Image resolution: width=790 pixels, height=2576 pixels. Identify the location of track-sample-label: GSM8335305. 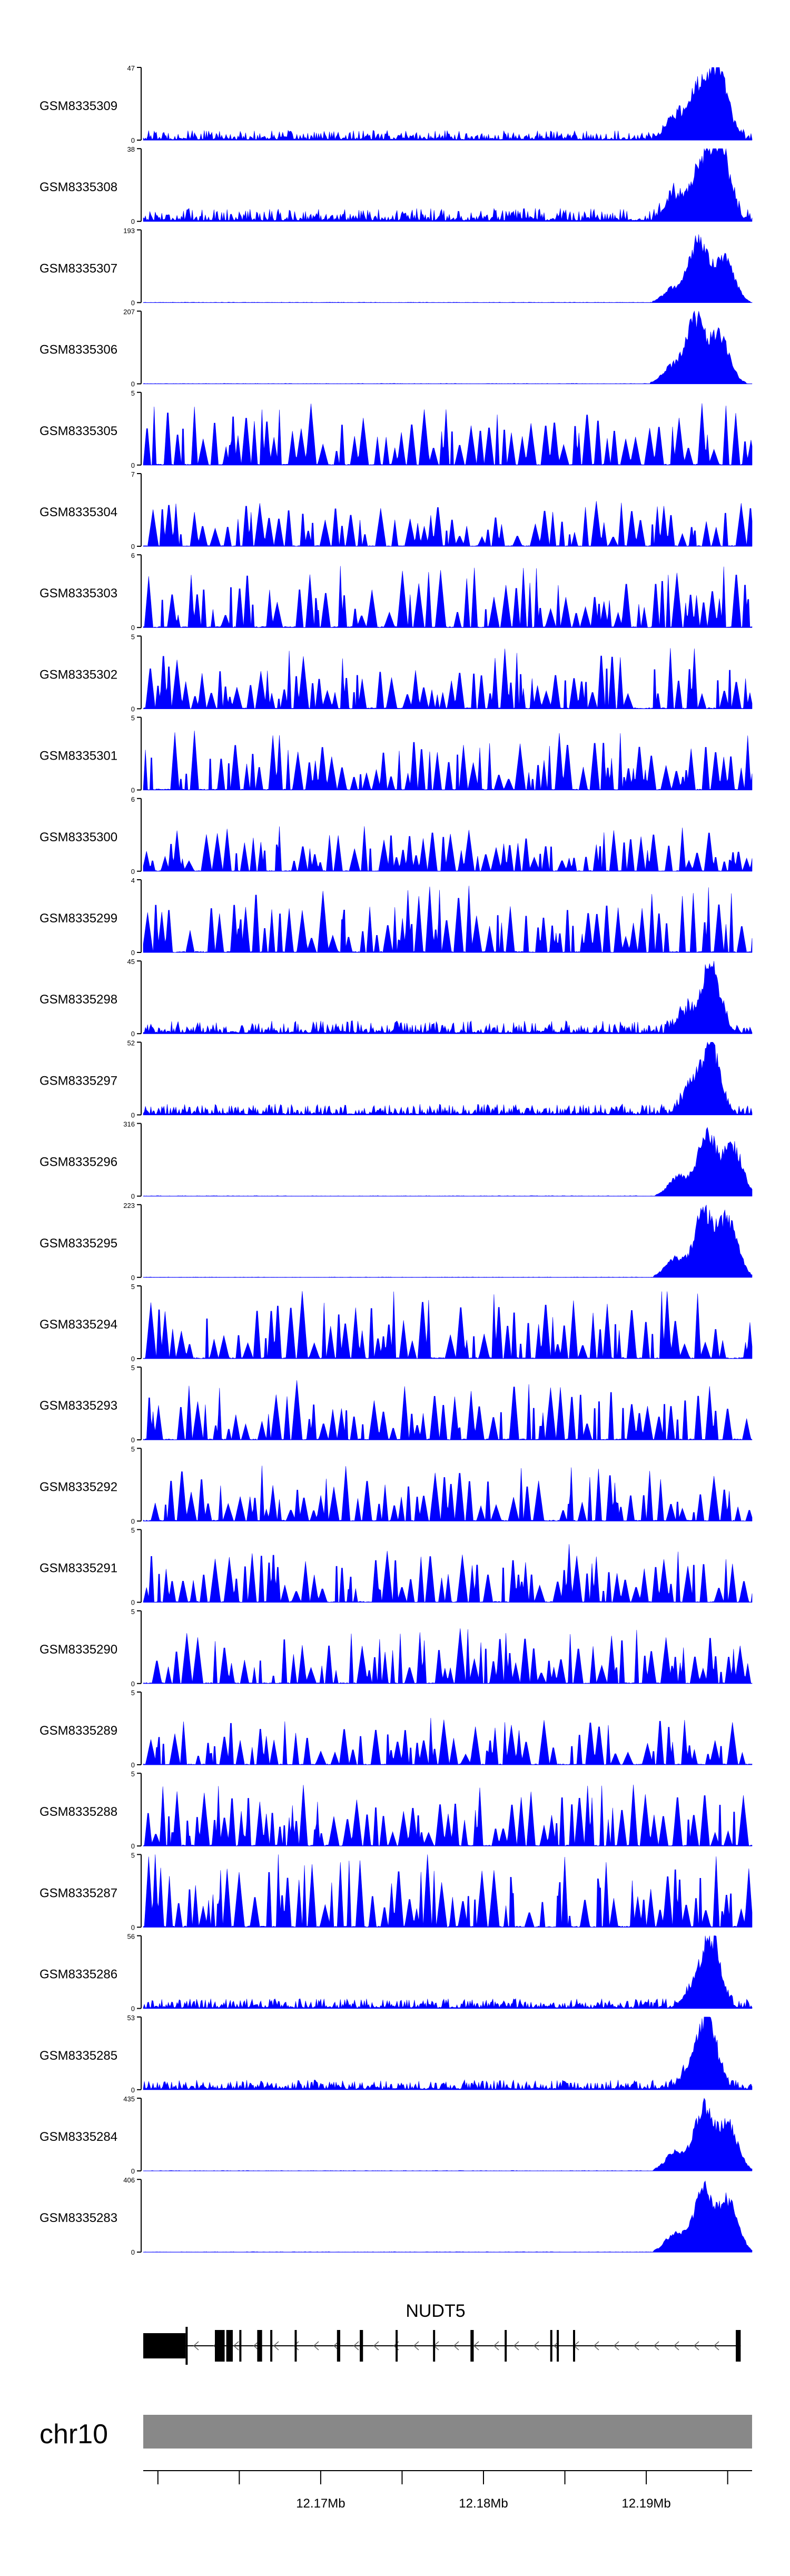
(78, 431).